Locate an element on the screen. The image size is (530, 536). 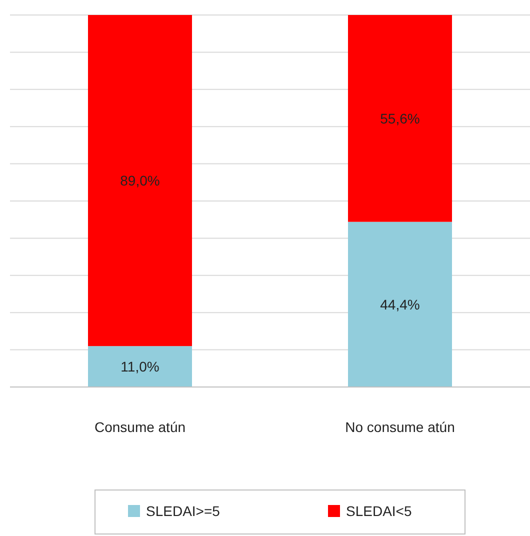
data-label: 44,4% is located at coordinates (400, 304).